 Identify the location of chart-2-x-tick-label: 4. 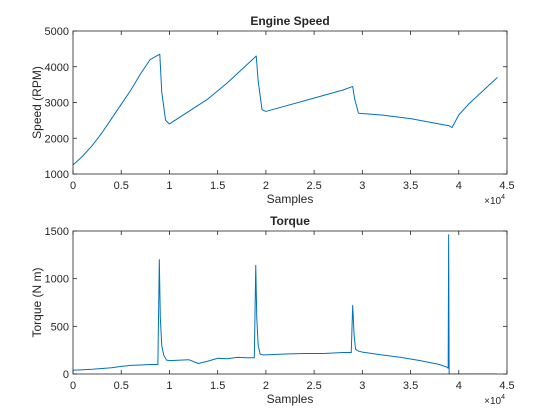
(459, 386).